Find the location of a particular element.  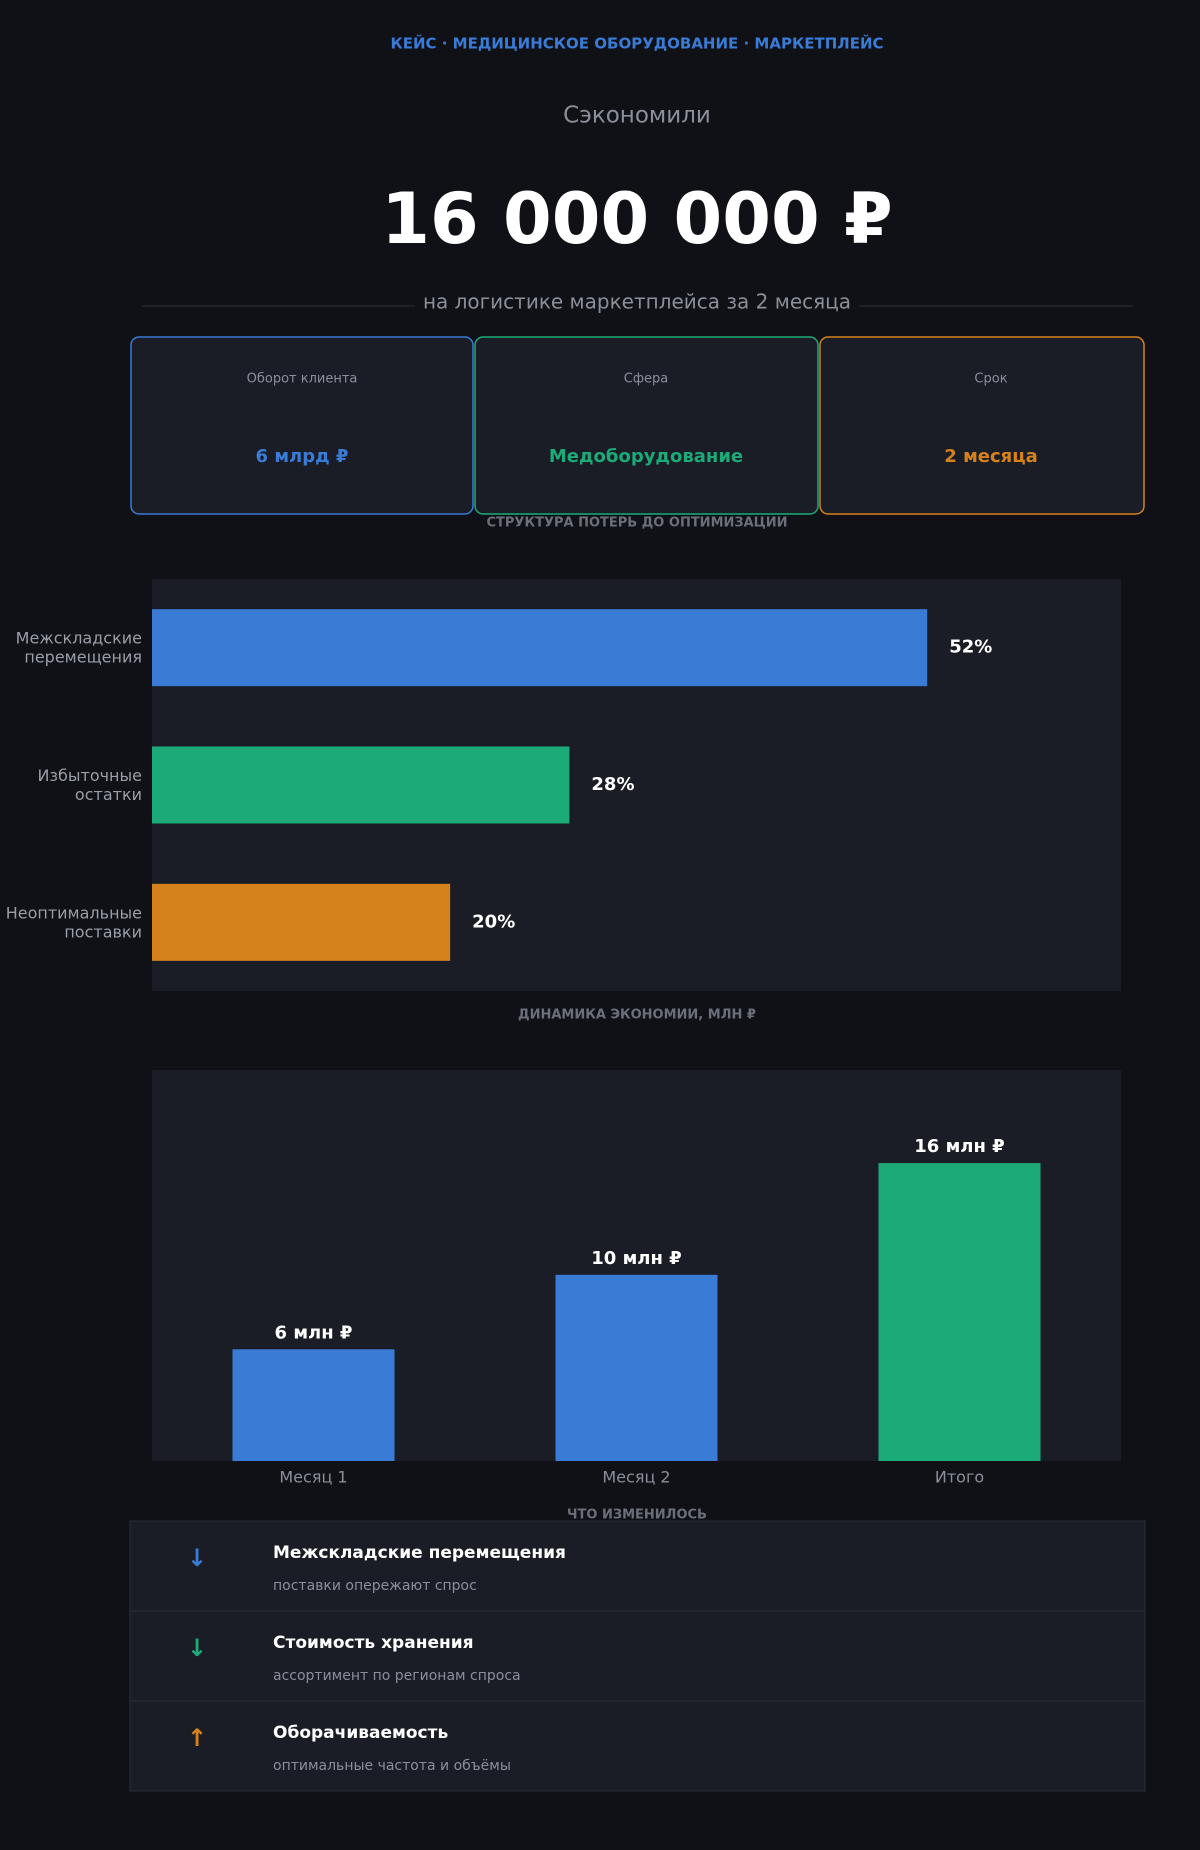

category-label: Избыточные остатки is located at coordinates (90, 785).